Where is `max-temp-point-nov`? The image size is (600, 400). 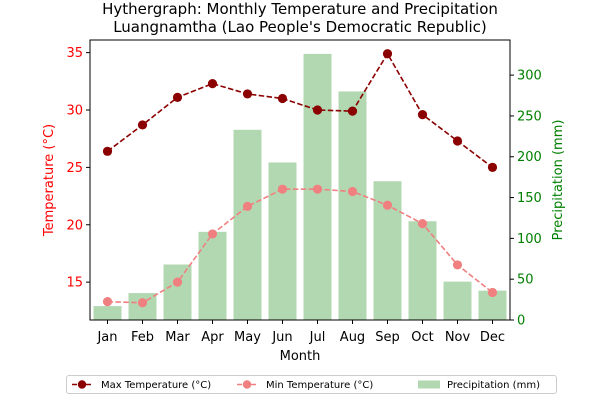
max-temp-point-nov is located at coordinates (457, 141).